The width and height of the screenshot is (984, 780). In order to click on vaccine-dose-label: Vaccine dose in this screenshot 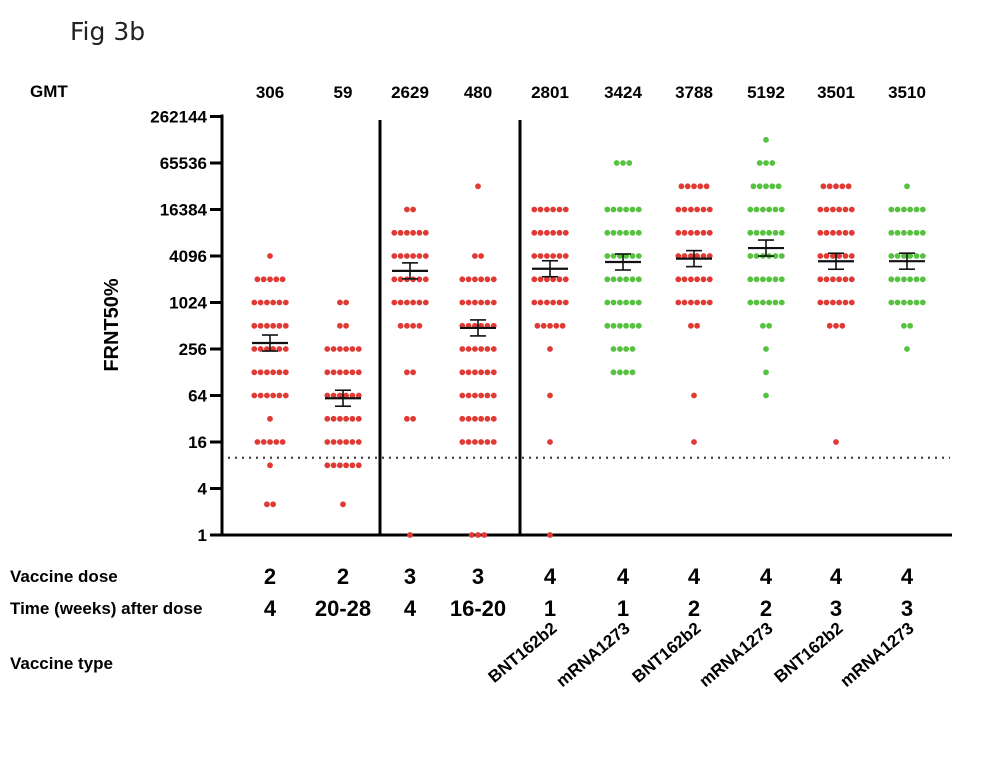, I will do `click(64, 576)`.